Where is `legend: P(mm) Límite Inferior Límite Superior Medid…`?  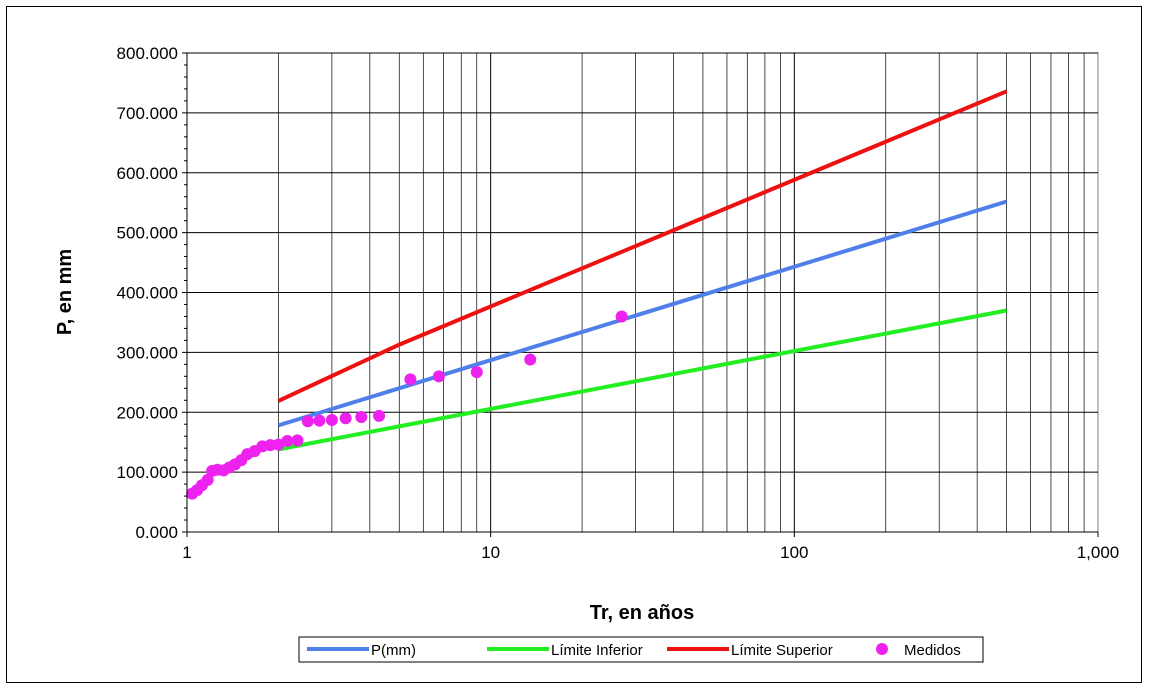 legend: P(mm) Límite Inferior Límite Superior Medid… is located at coordinates (641, 649).